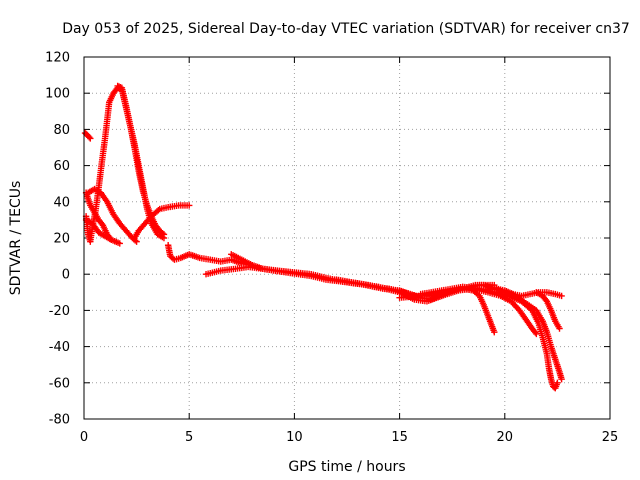 The image size is (640, 480). I want to click on y-axis-label: SDTVAR / TECUs, so click(16, 238).